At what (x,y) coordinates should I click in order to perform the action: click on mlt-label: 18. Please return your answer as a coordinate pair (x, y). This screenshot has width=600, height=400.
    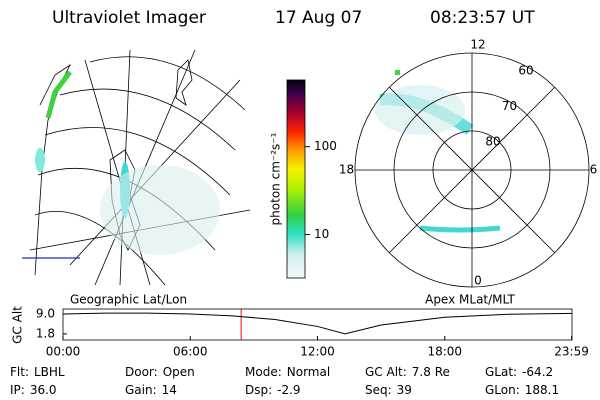
    Looking at the image, I should click on (346, 170).